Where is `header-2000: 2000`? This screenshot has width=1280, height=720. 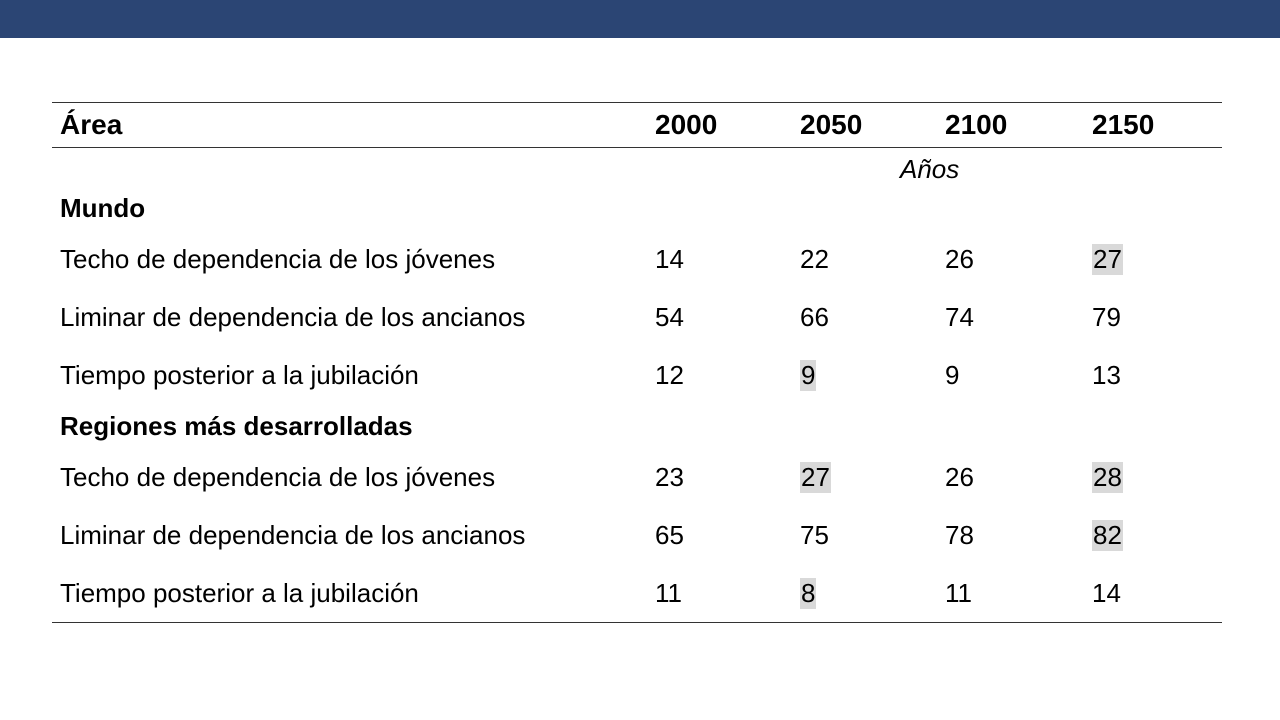
header-2000: 2000 is located at coordinates (686, 124).